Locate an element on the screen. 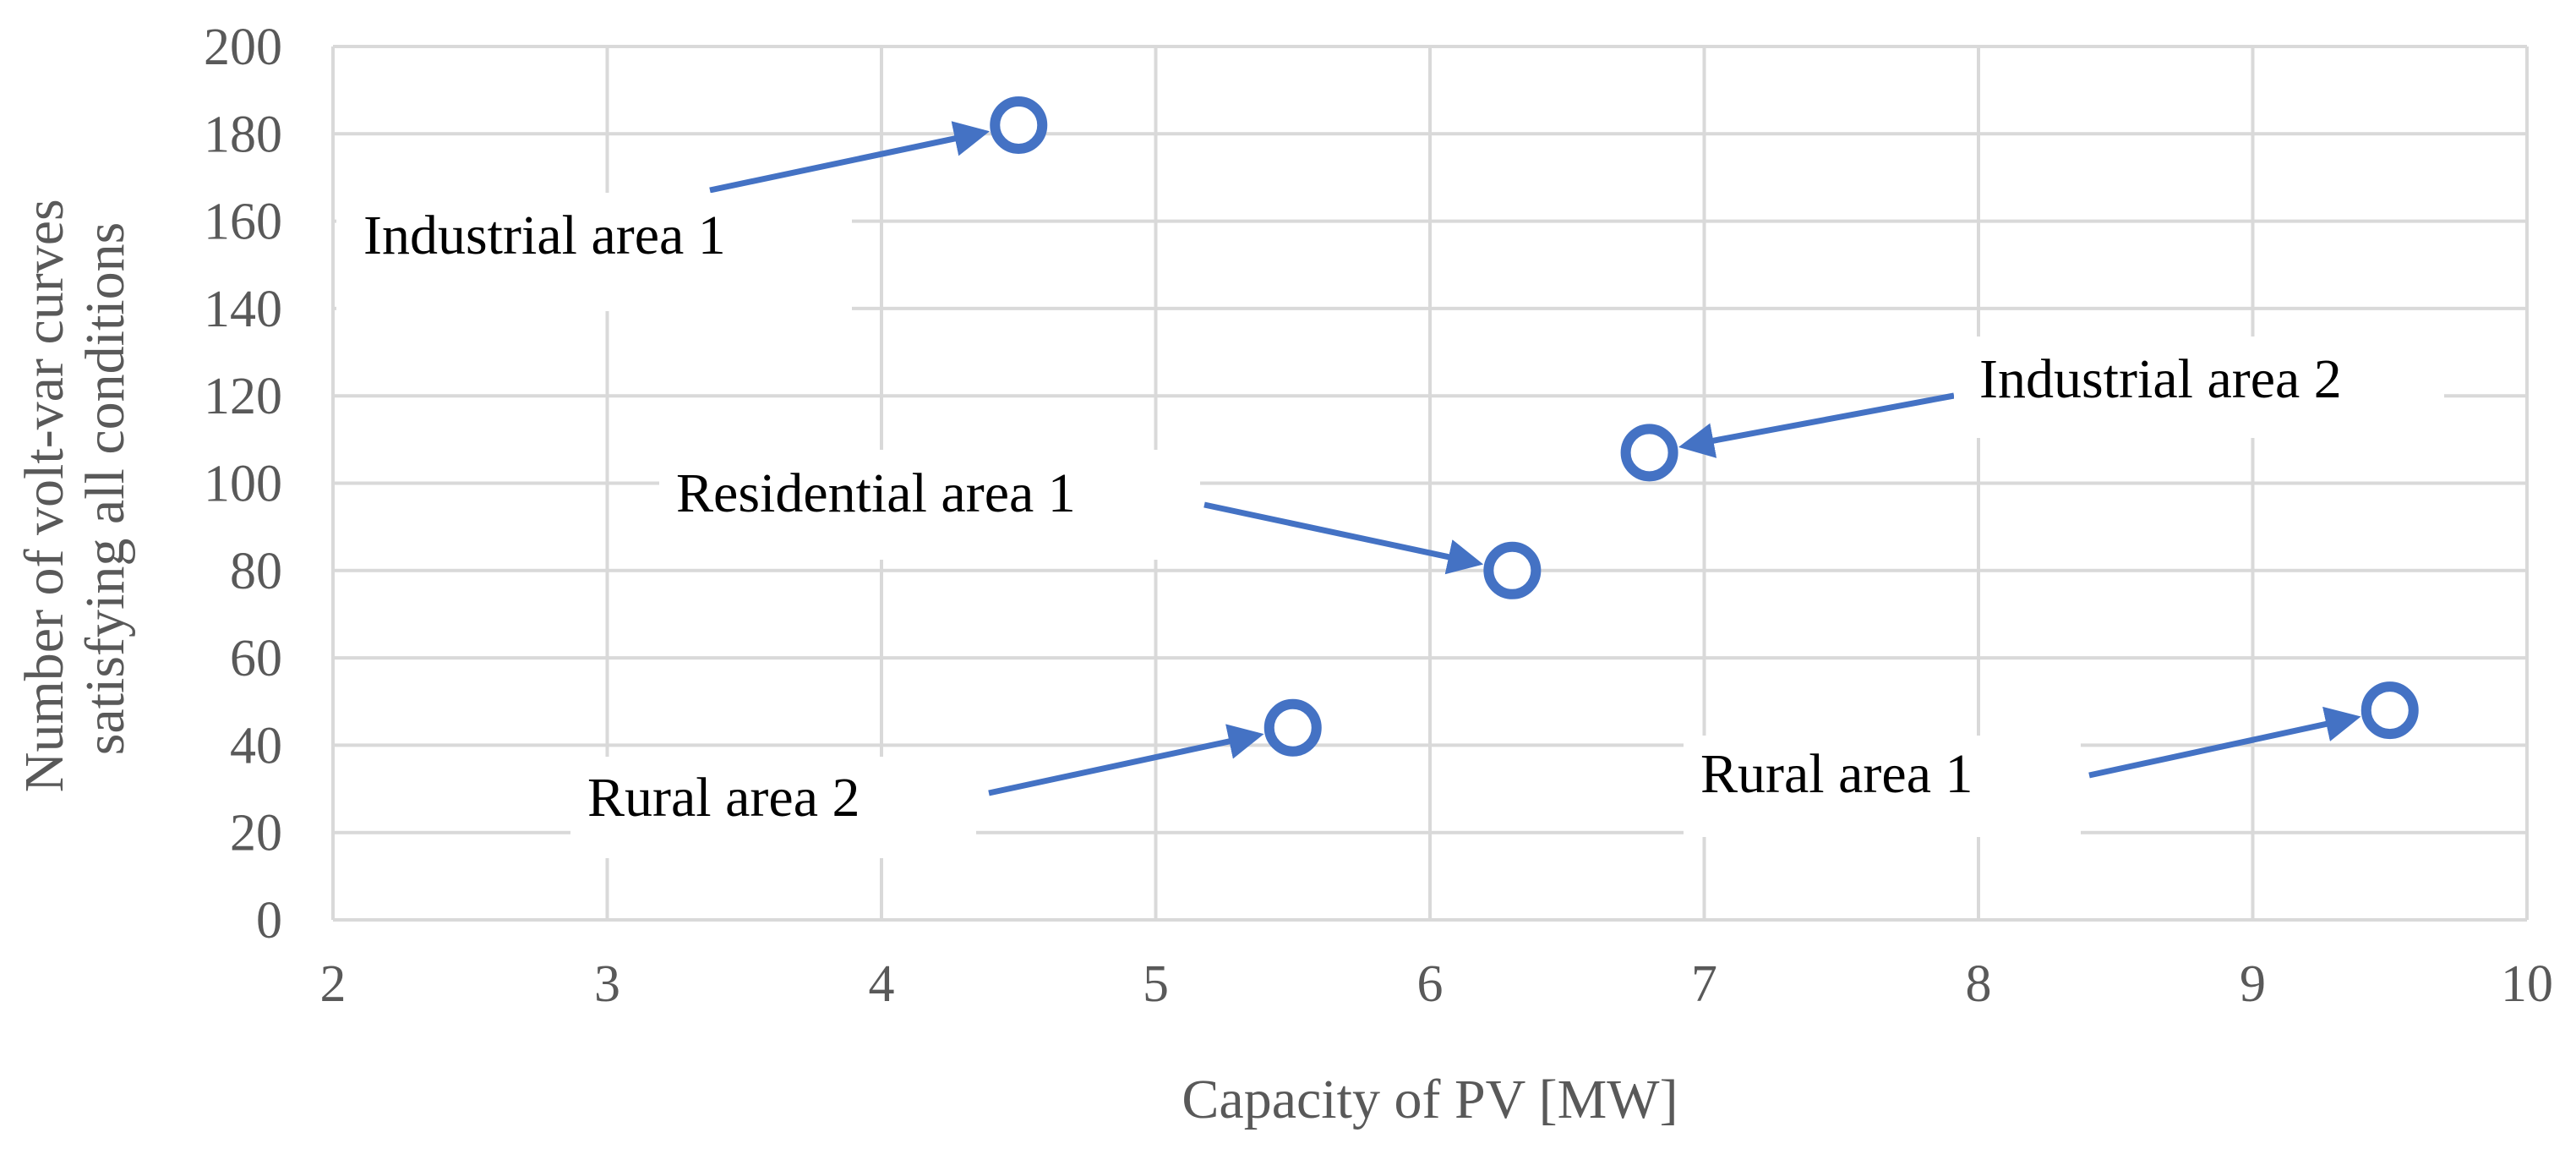  y-tick-label: 0 is located at coordinates (269, 920).